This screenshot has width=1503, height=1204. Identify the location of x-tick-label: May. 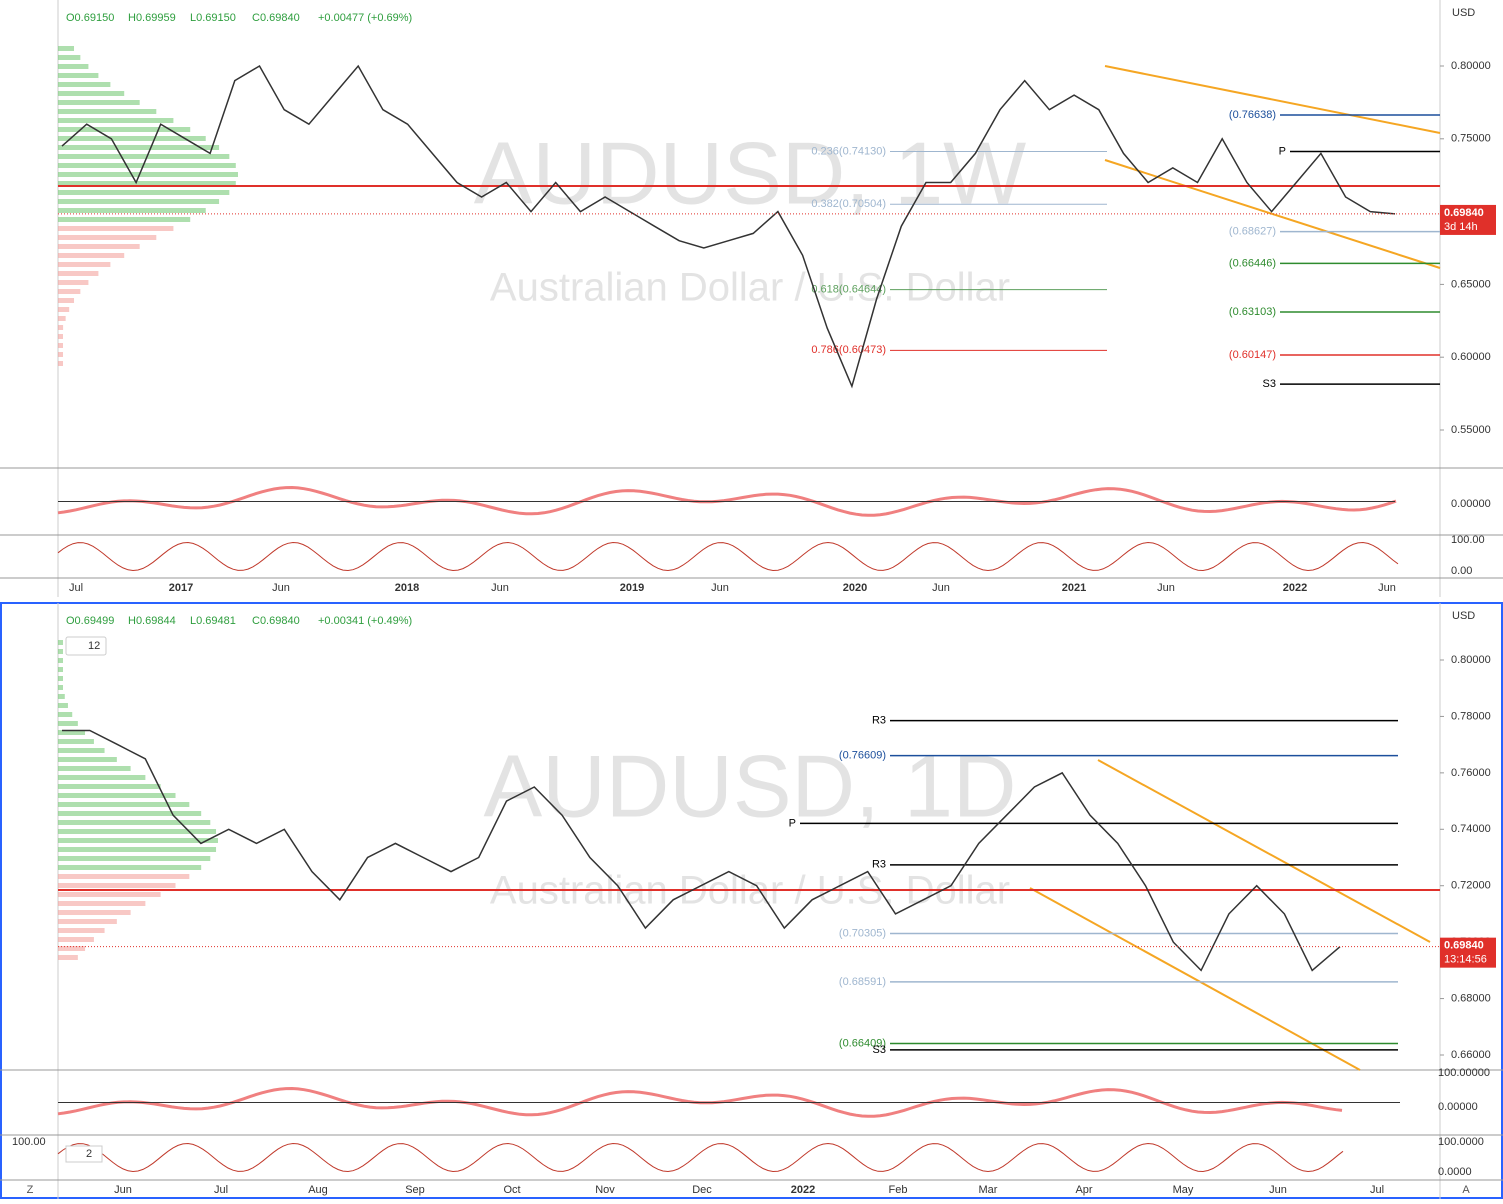
(1183, 1190).